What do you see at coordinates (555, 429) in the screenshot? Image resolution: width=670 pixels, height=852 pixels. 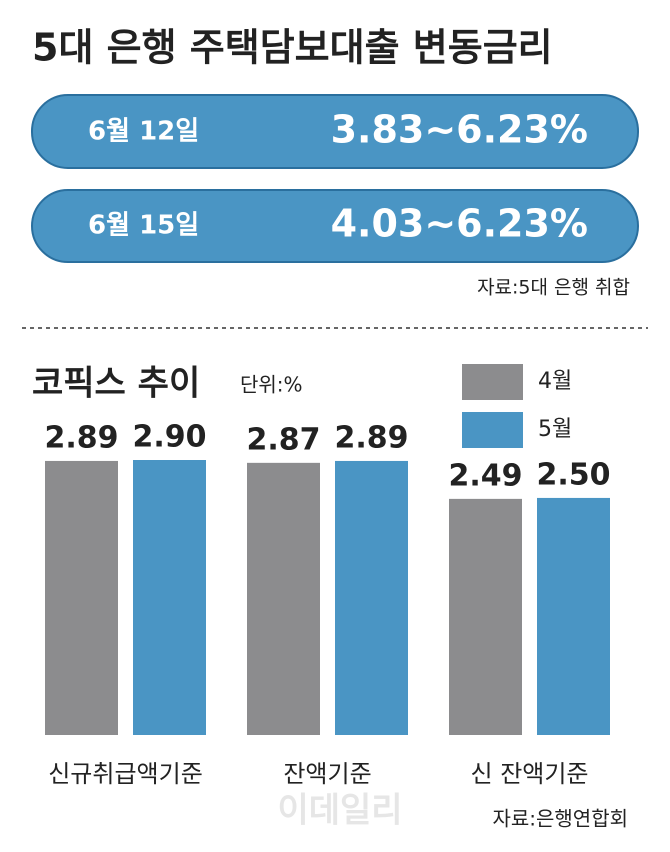 I see `legend-label: 5월` at bounding box center [555, 429].